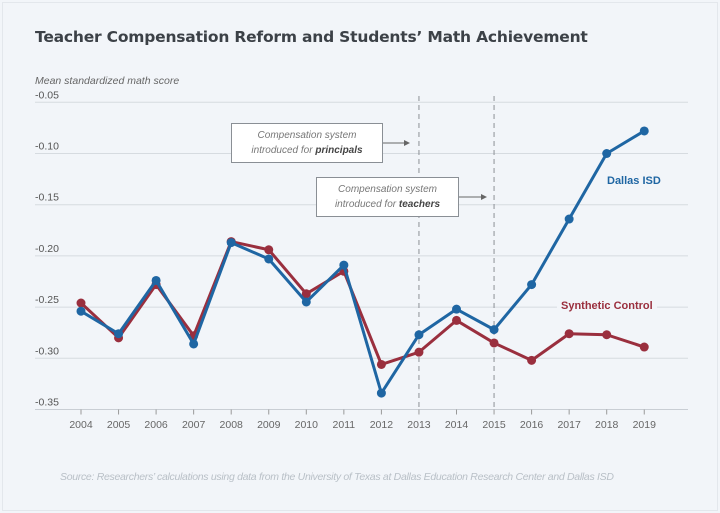 This screenshot has width=720, height=513. Describe the element at coordinates (569, 425) in the screenshot. I see `x-tick-label: 2017` at that location.